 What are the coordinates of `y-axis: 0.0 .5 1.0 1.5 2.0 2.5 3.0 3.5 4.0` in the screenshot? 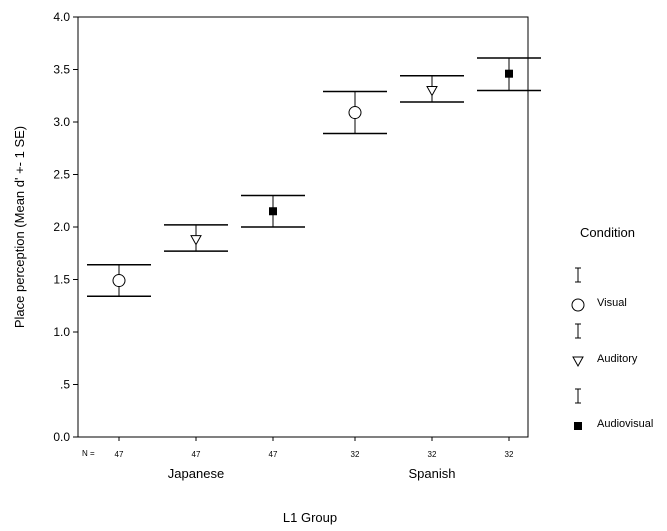 It's located at (65, 227).